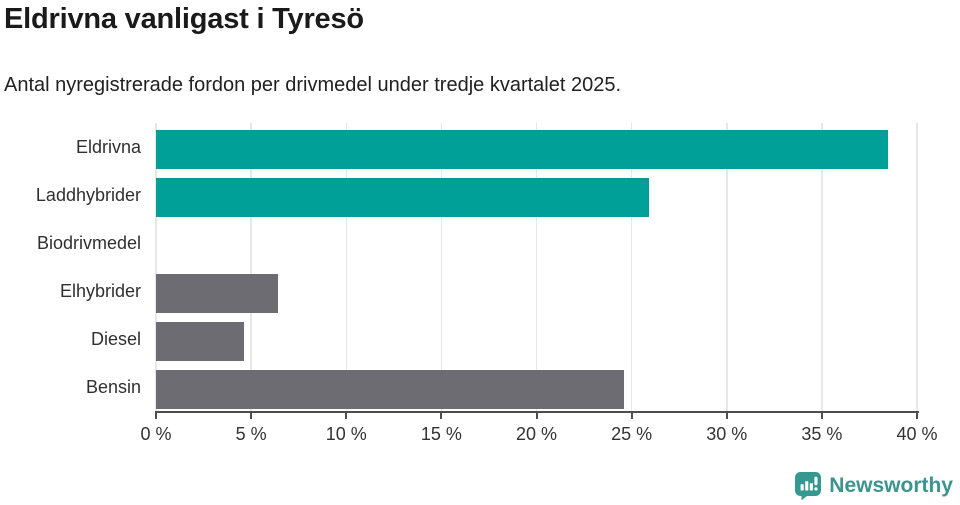 This screenshot has width=960, height=505. What do you see at coordinates (100, 290) in the screenshot?
I see `category-label-elhybrider: Elhybrider` at bounding box center [100, 290].